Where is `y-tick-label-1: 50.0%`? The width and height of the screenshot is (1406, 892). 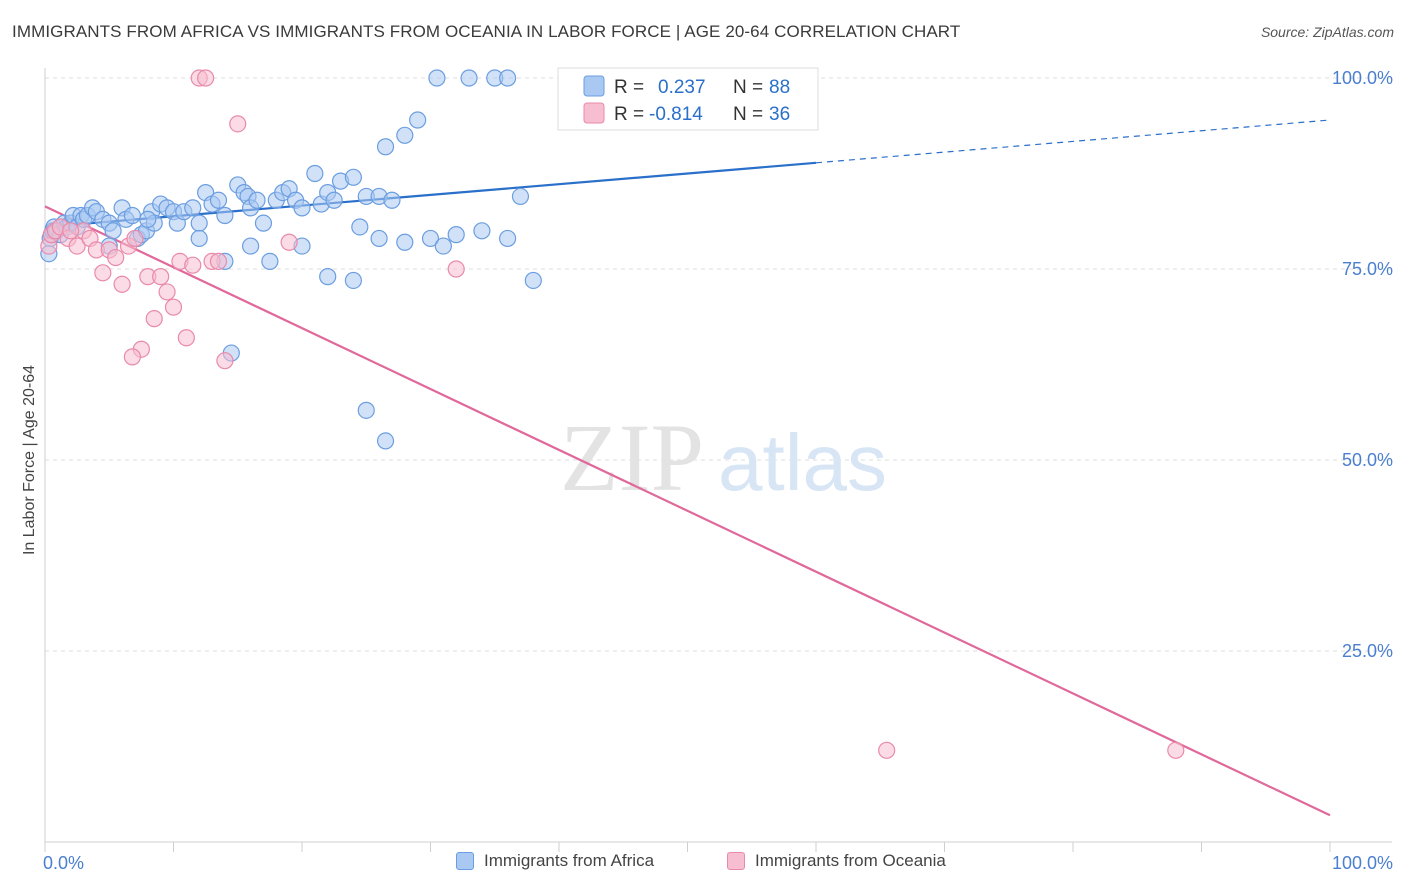
y-tick-label-1: 50.0% is located at coordinates (1367, 460).